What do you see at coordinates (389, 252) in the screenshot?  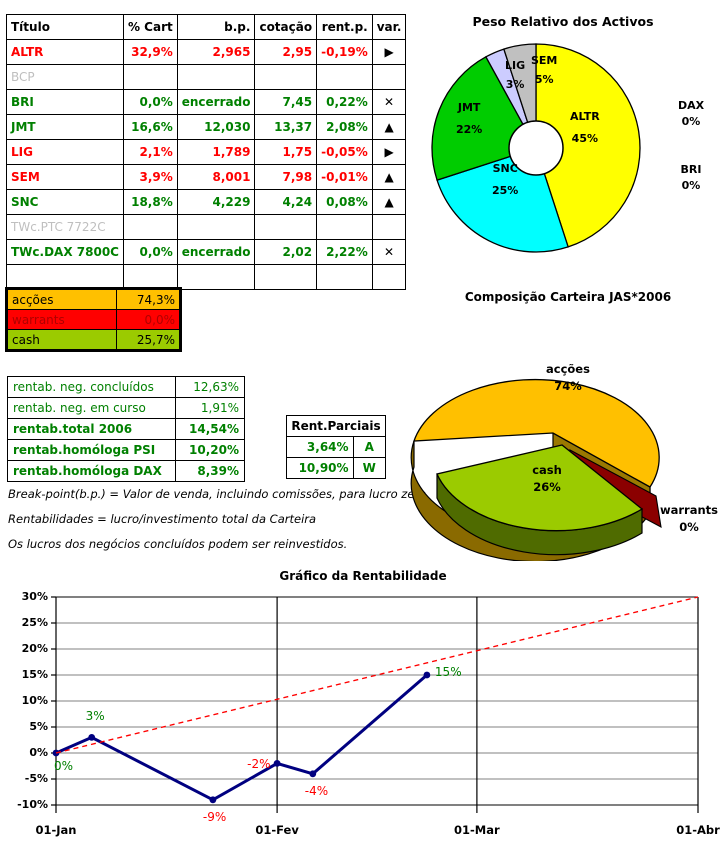 I see `close-x-icon: ✕` at bounding box center [389, 252].